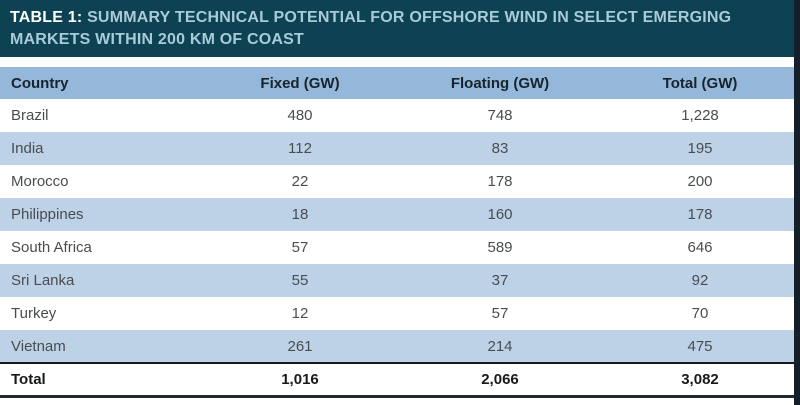  Describe the element at coordinates (28, 379) in the screenshot. I see `cell-total-label: Total` at that location.